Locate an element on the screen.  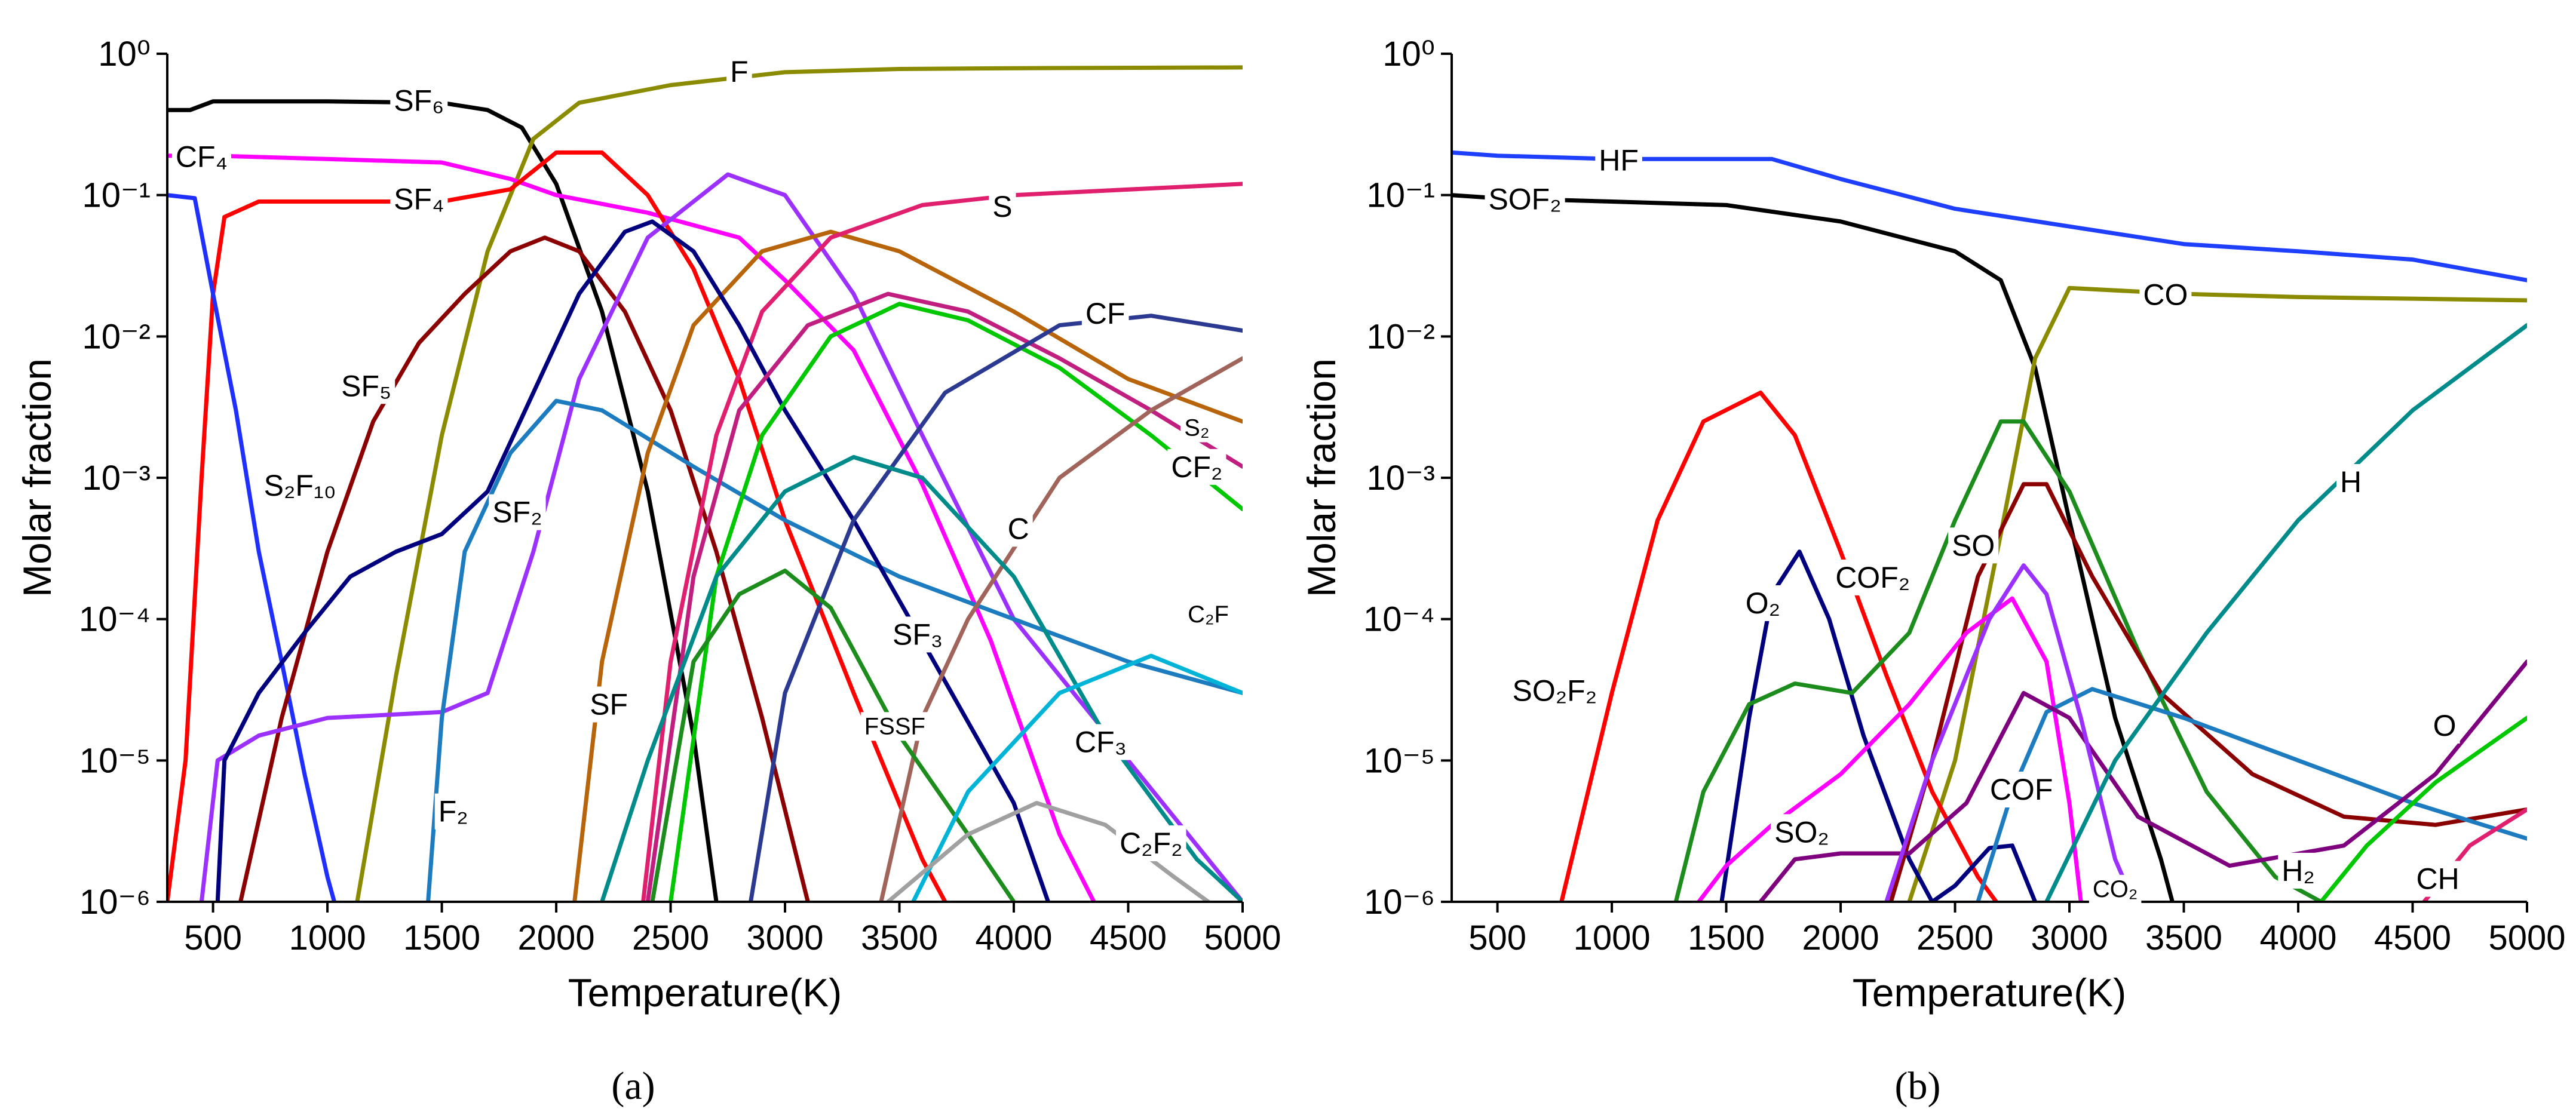
species-label-cf3: CF₃ is located at coordinates (1101, 743).